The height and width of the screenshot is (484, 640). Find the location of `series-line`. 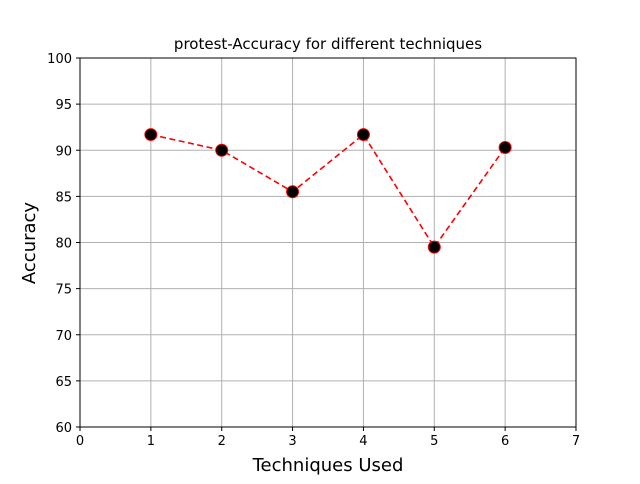

series-line is located at coordinates (328, 191).